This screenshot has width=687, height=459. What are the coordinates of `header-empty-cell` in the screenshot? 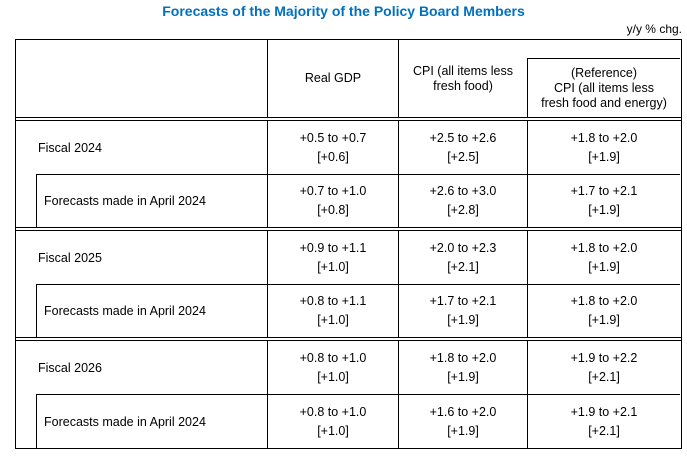 It's located at (141, 78).